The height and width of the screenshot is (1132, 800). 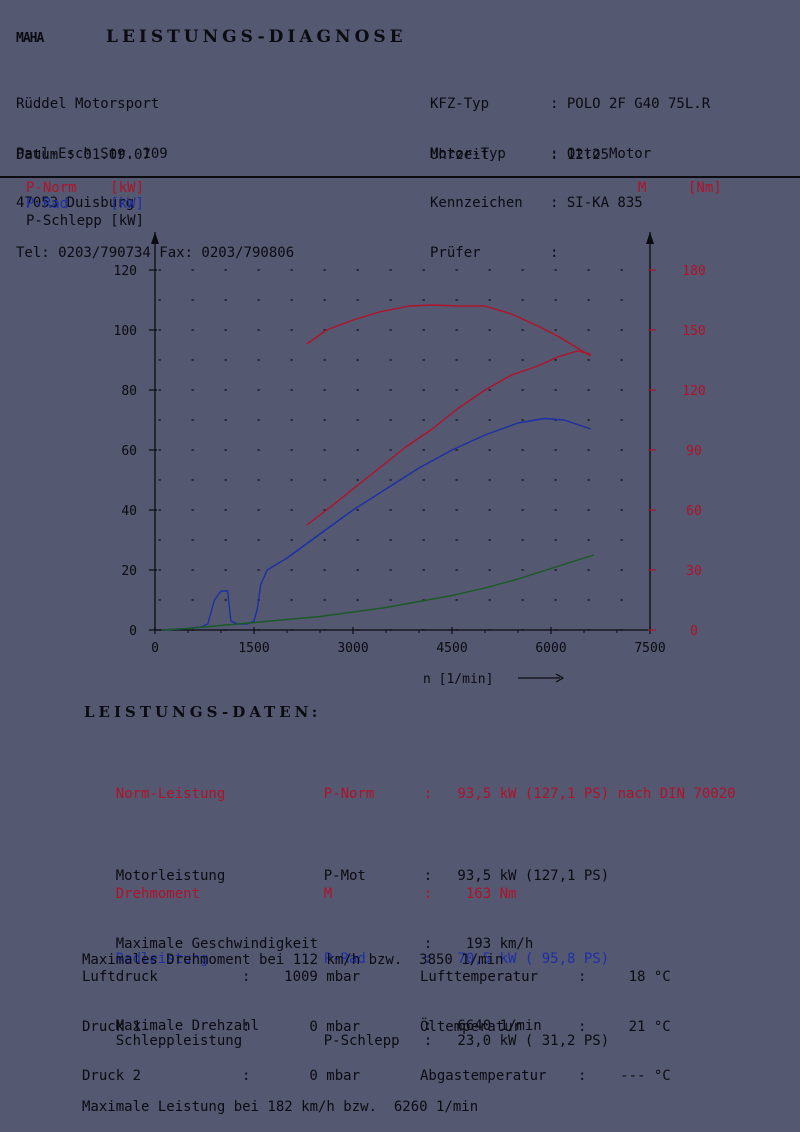 I want to click on row-label: Schleppleistung, so click(x=179, y=1041).